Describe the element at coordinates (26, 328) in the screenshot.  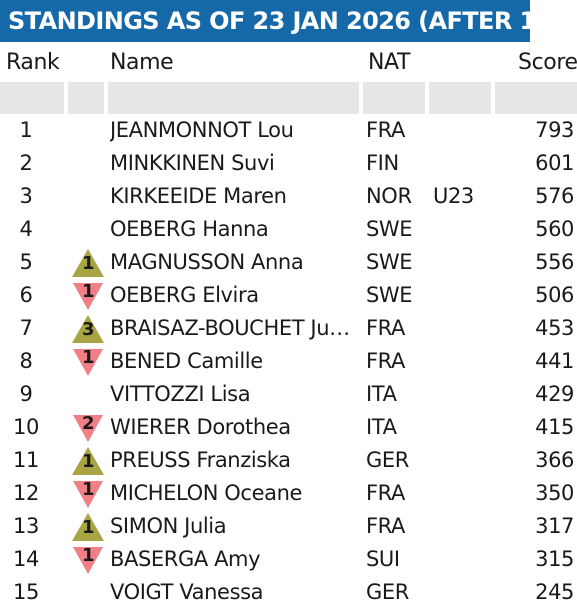
I see `rank-cell: 7` at that location.